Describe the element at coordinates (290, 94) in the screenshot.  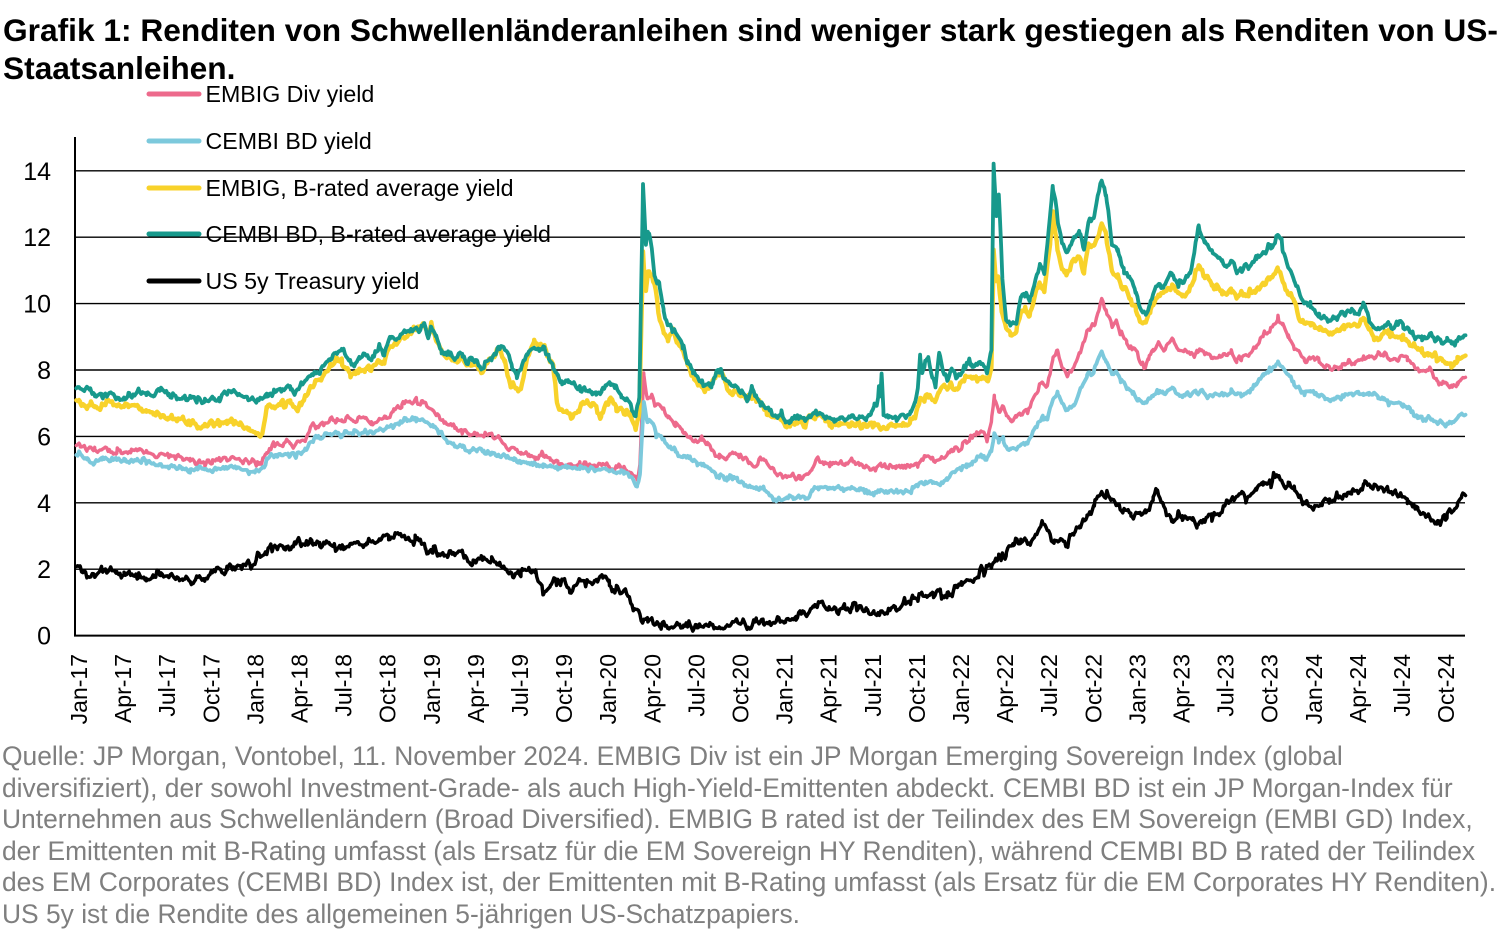
I see `svg-text: EMBIG Div yield` at that location.